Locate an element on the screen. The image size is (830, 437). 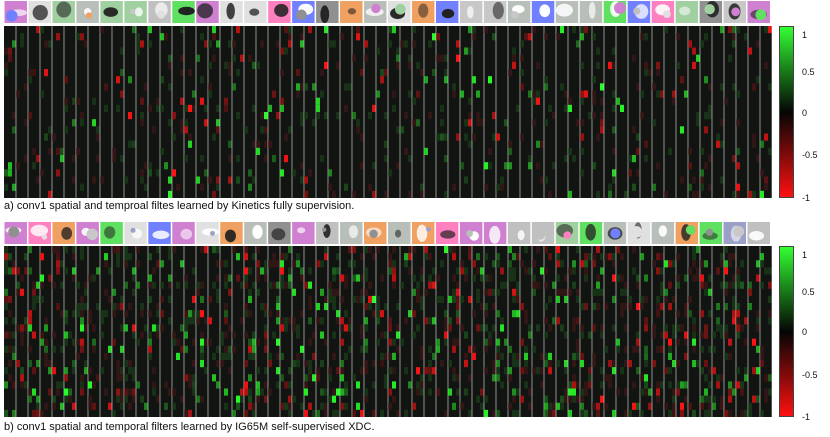
colorbar-tick: 0 is located at coordinates (805, 113).